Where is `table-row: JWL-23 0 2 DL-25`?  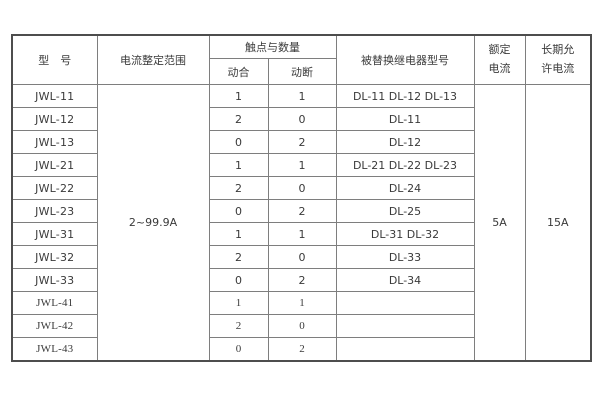 table-row: JWL-23 0 2 DL-25 is located at coordinates (301, 211).